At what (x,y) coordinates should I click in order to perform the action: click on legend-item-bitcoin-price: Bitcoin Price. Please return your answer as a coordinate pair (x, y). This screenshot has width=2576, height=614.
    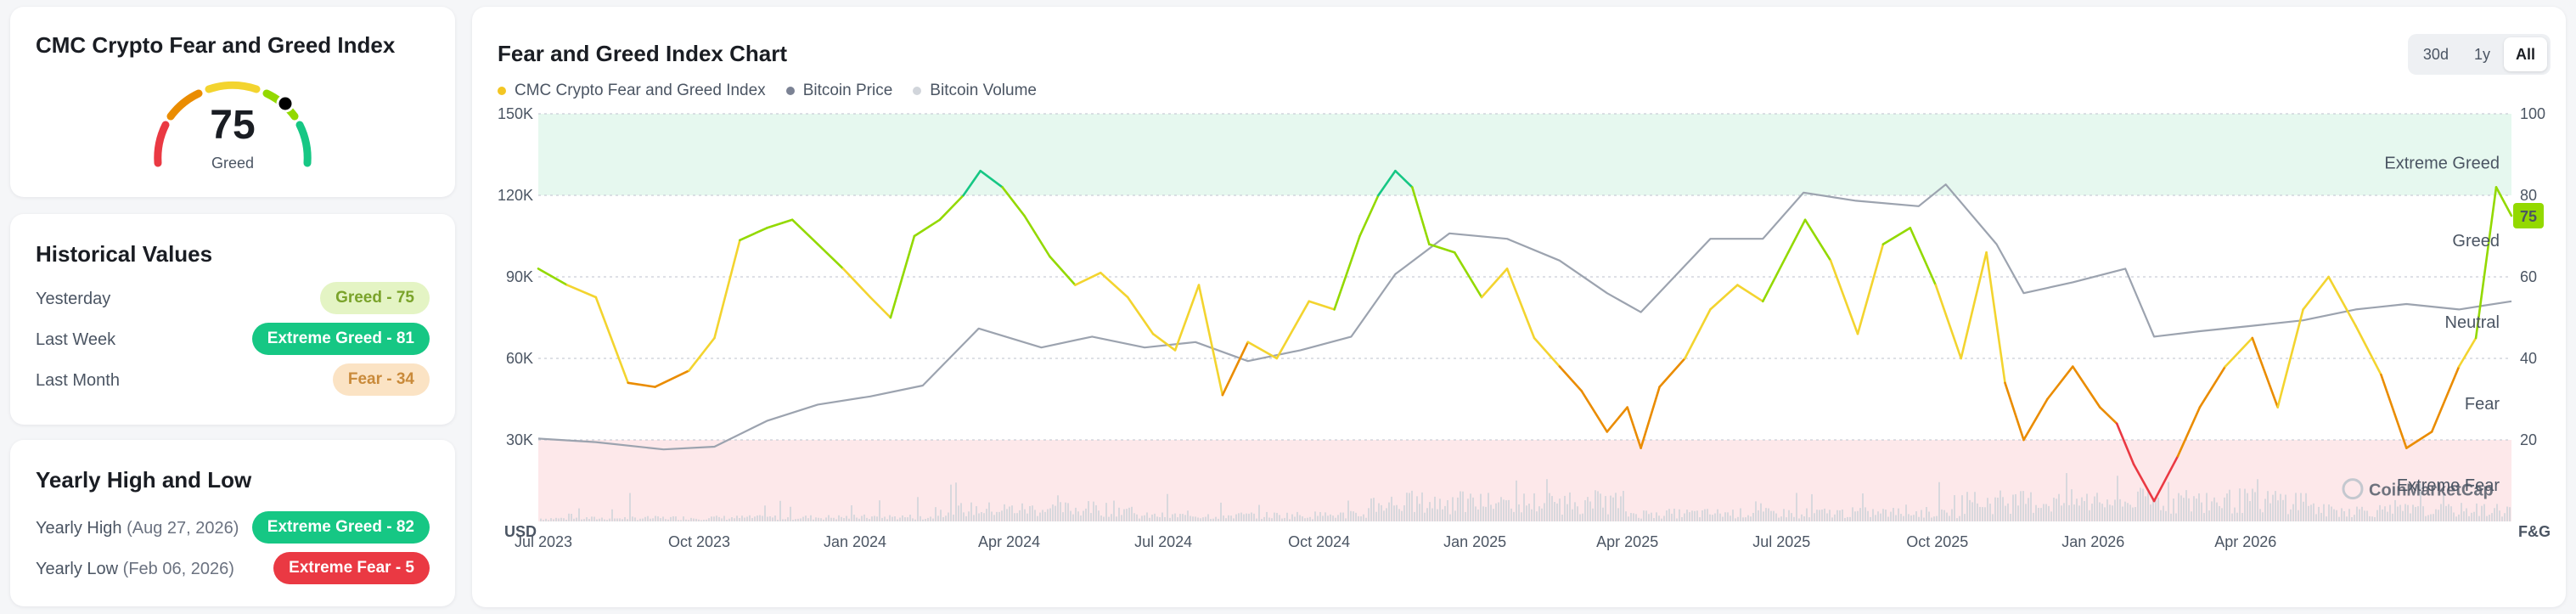
    Looking at the image, I should click on (838, 91).